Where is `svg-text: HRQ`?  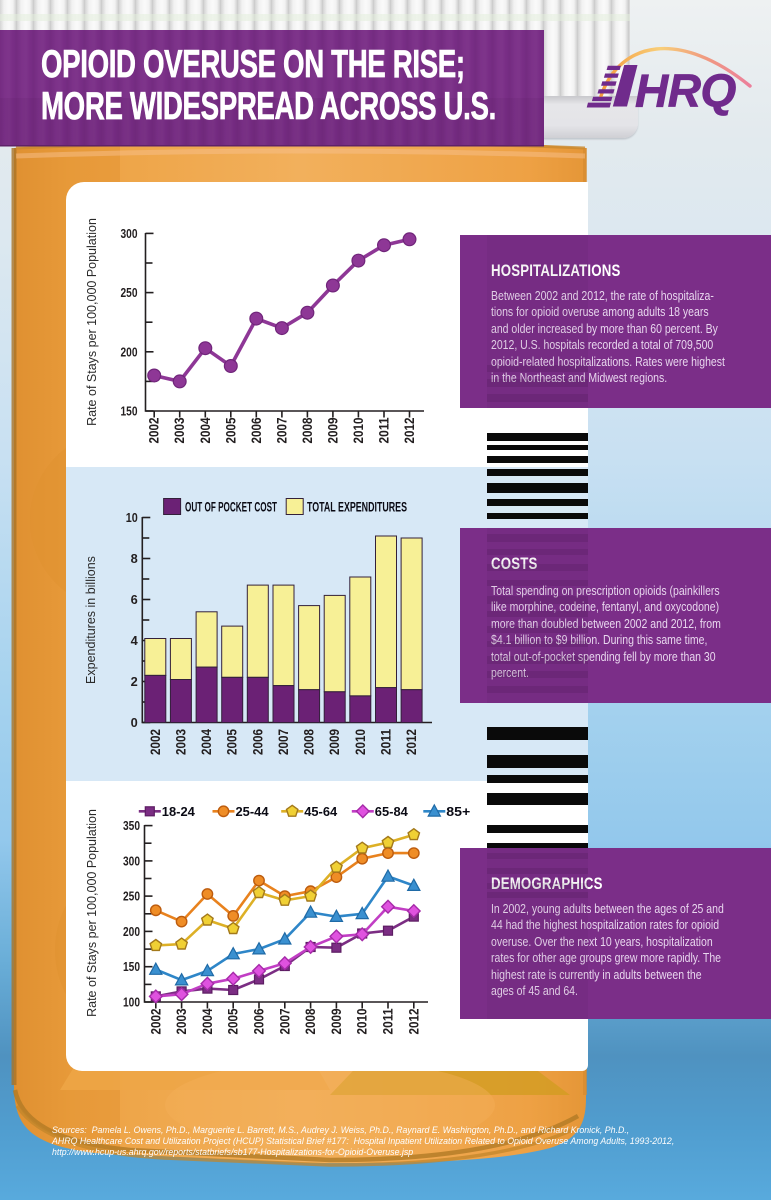 svg-text: HRQ is located at coordinates (685, 91).